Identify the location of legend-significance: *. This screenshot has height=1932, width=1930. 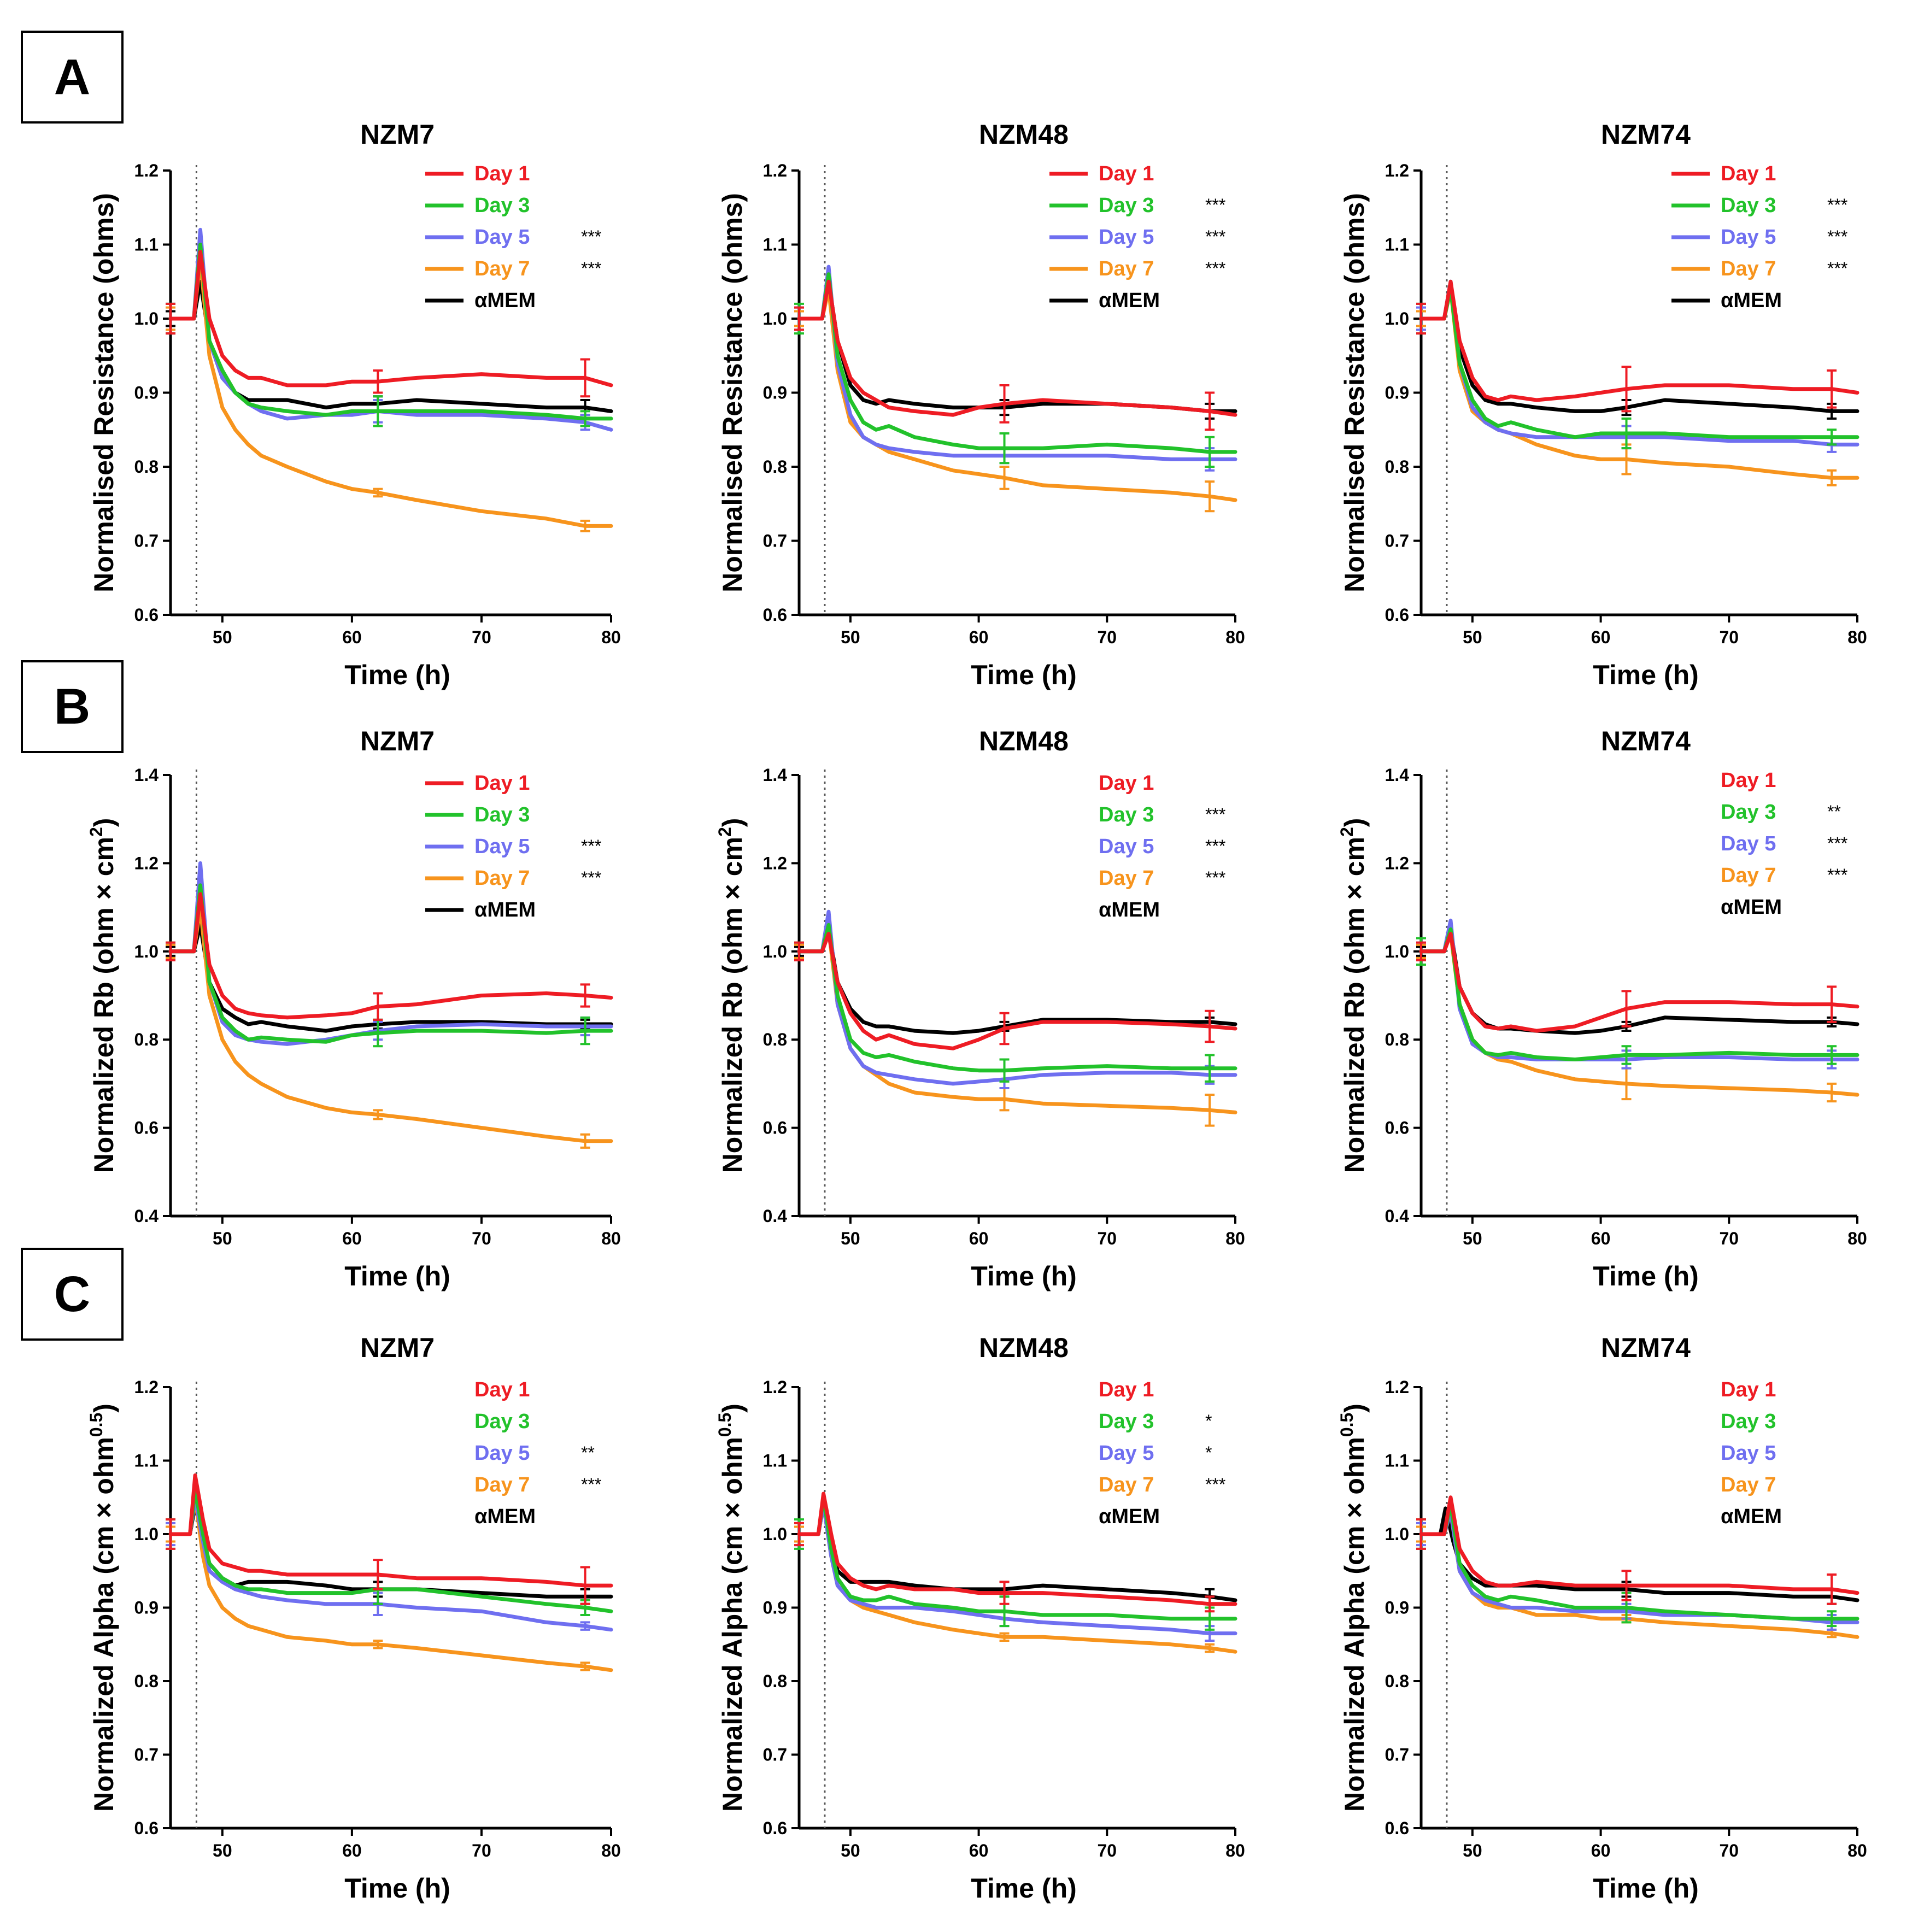
(1208, 1421).